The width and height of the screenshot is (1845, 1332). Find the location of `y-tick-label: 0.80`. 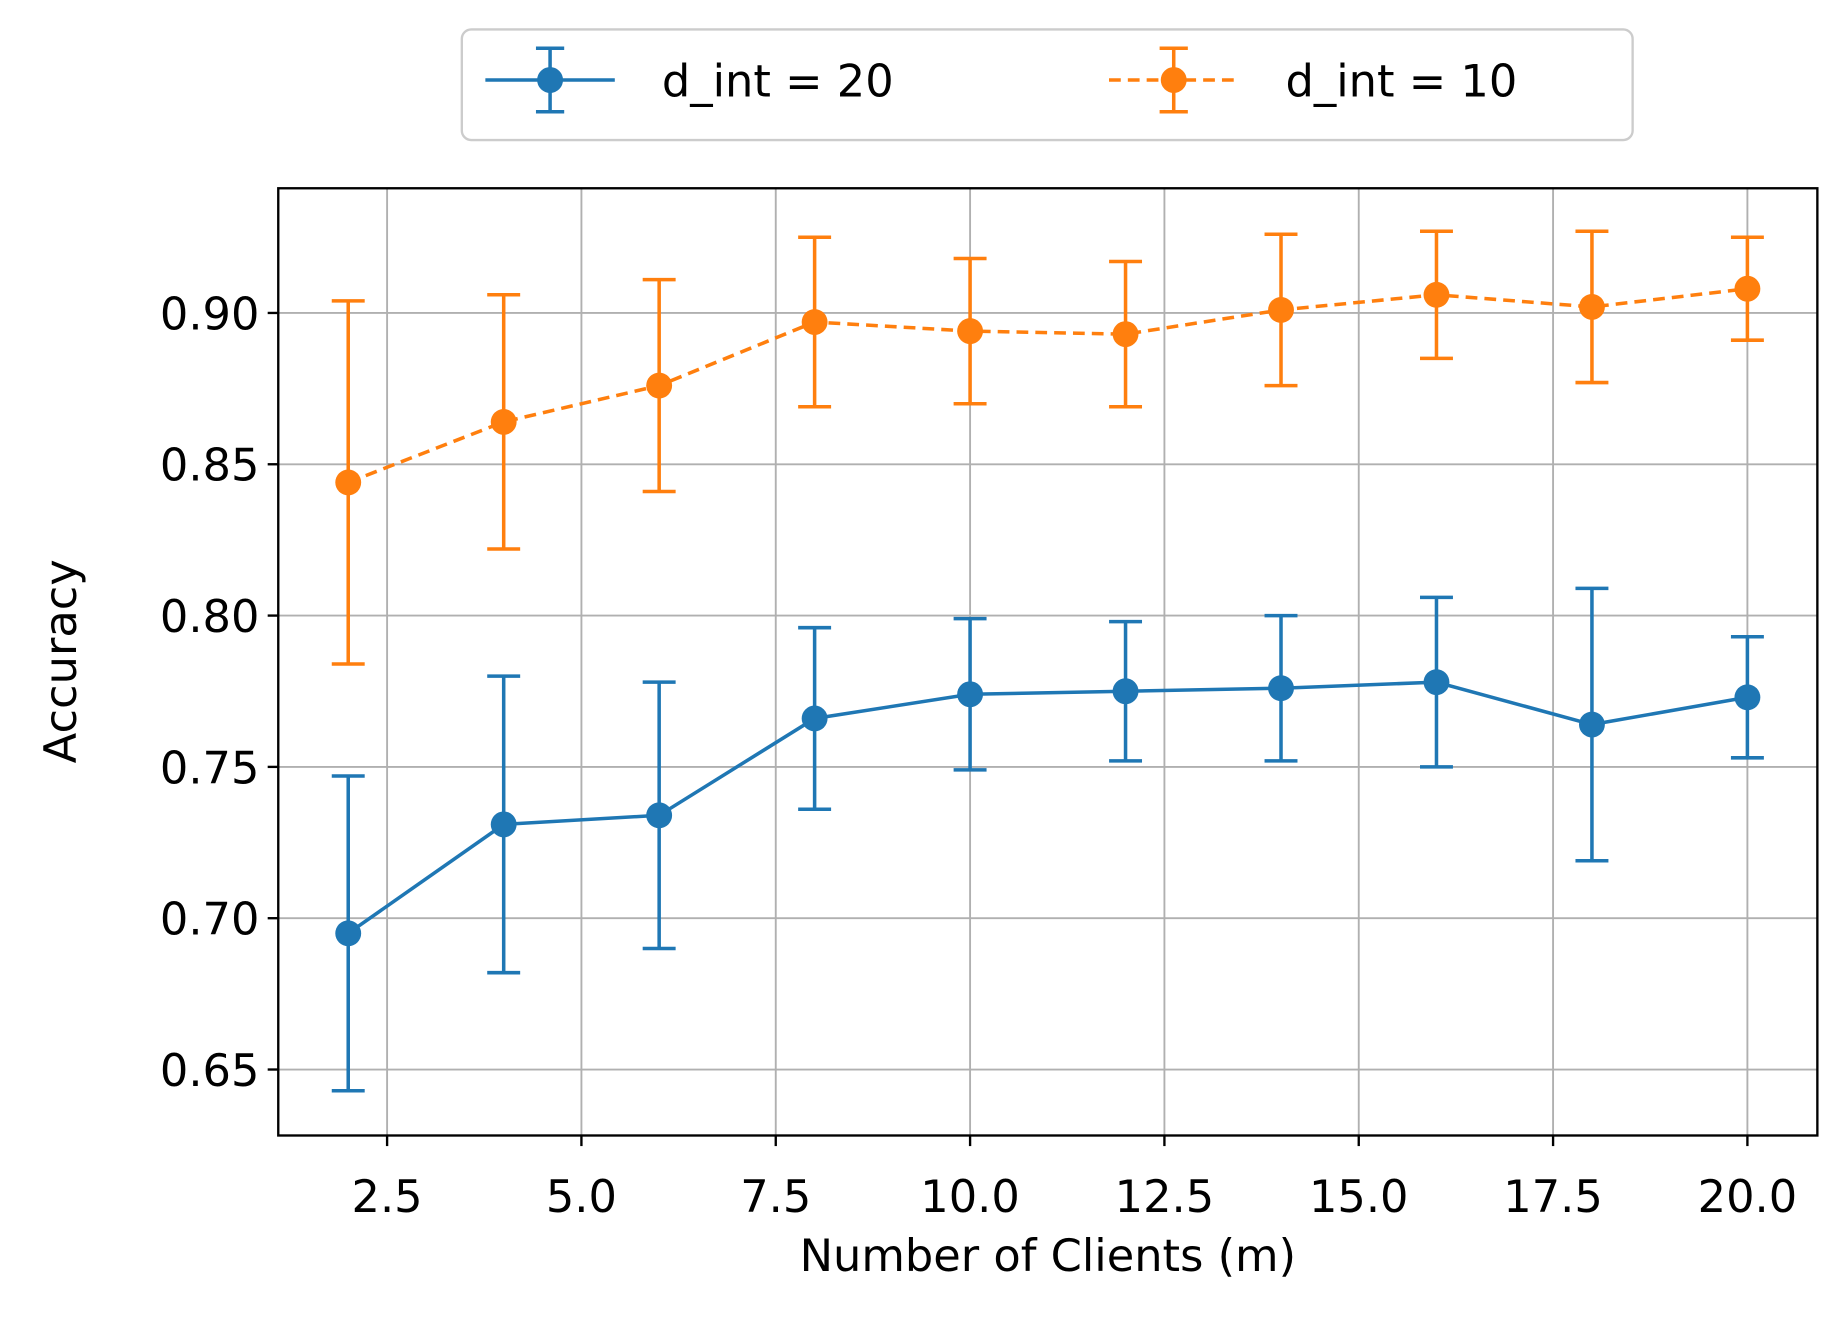

y-tick-label: 0.80 is located at coordinates (210, 616).